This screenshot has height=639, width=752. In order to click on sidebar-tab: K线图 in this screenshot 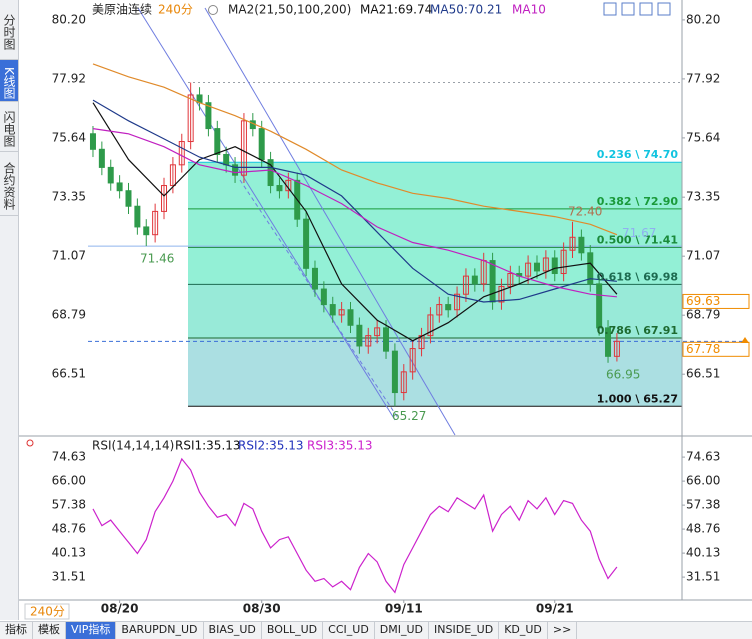, I will do `click(9, 81)`.